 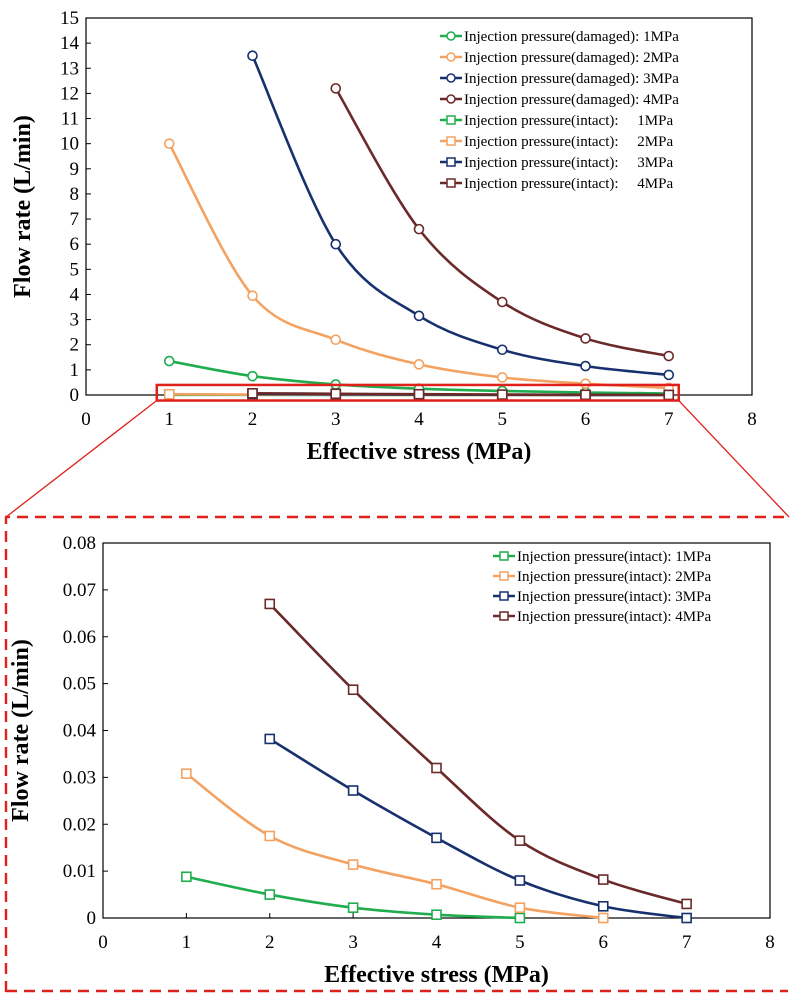 I want to click on y-tick-label: 3, so click(x=75, y=320).